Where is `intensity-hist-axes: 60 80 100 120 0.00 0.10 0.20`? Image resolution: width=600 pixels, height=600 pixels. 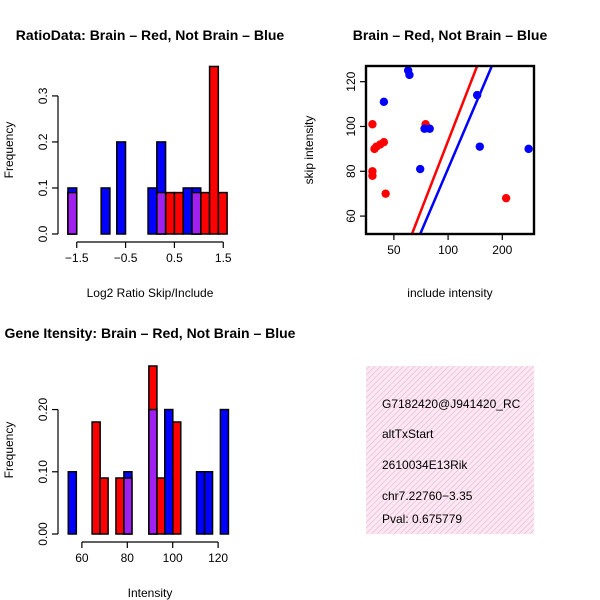 intensity-hist-axes: 60 80 100 120 0.00 0.10 0.20 is located at coordinates (132, 481).